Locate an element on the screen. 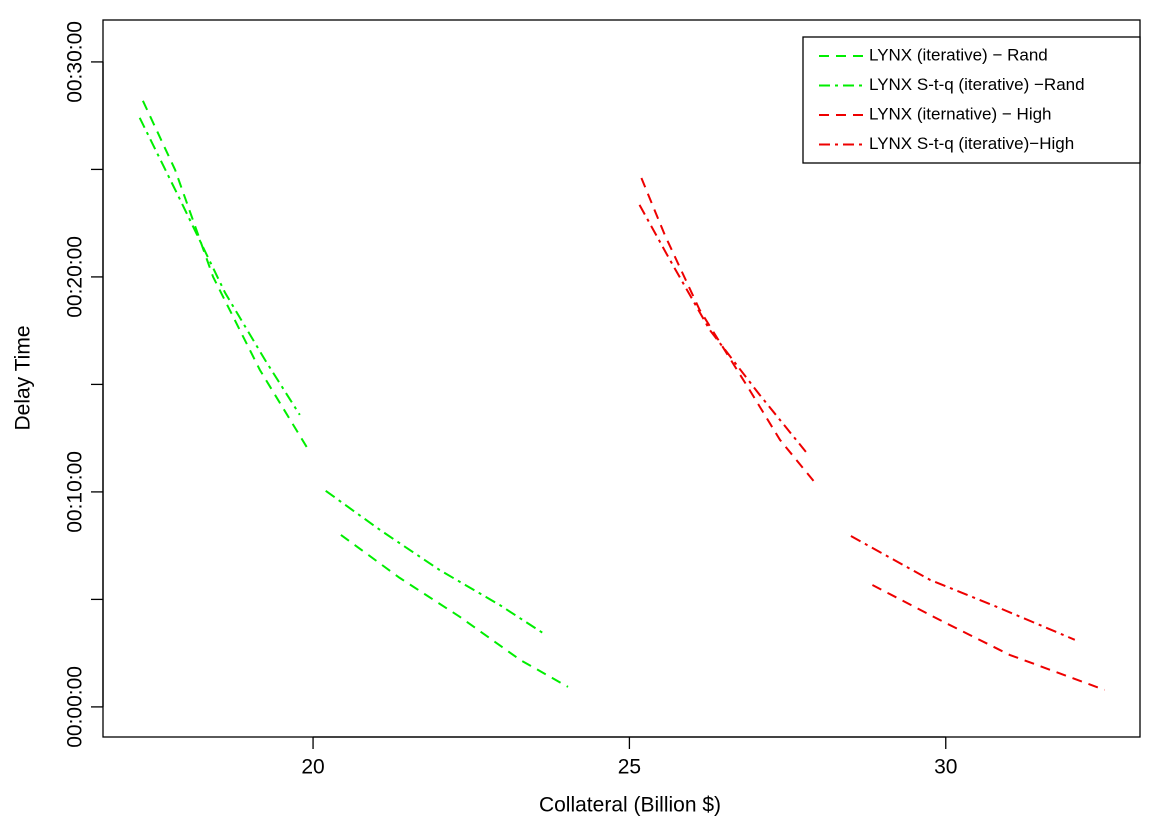  x-axis-label: Collateral (Billion $) is located at coordinates (630, 805).